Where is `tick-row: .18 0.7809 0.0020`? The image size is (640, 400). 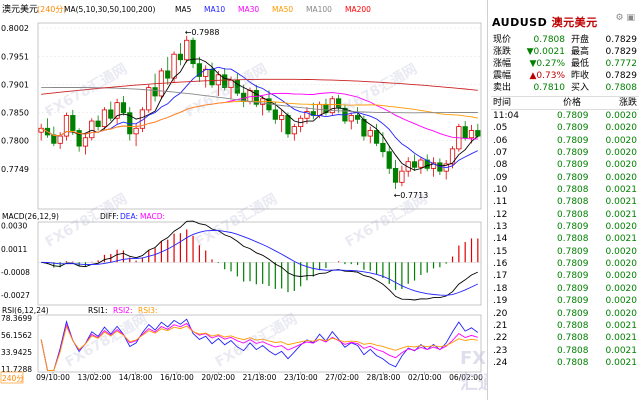
tick-row: .18 0.7809 0.0020 is located at coordinates (565, 289).